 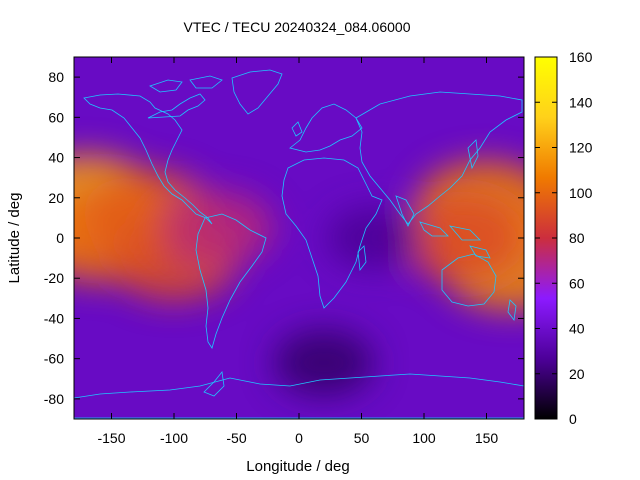 I want to click on colorbar-tick-label: 0, so click(x=573, y=419).